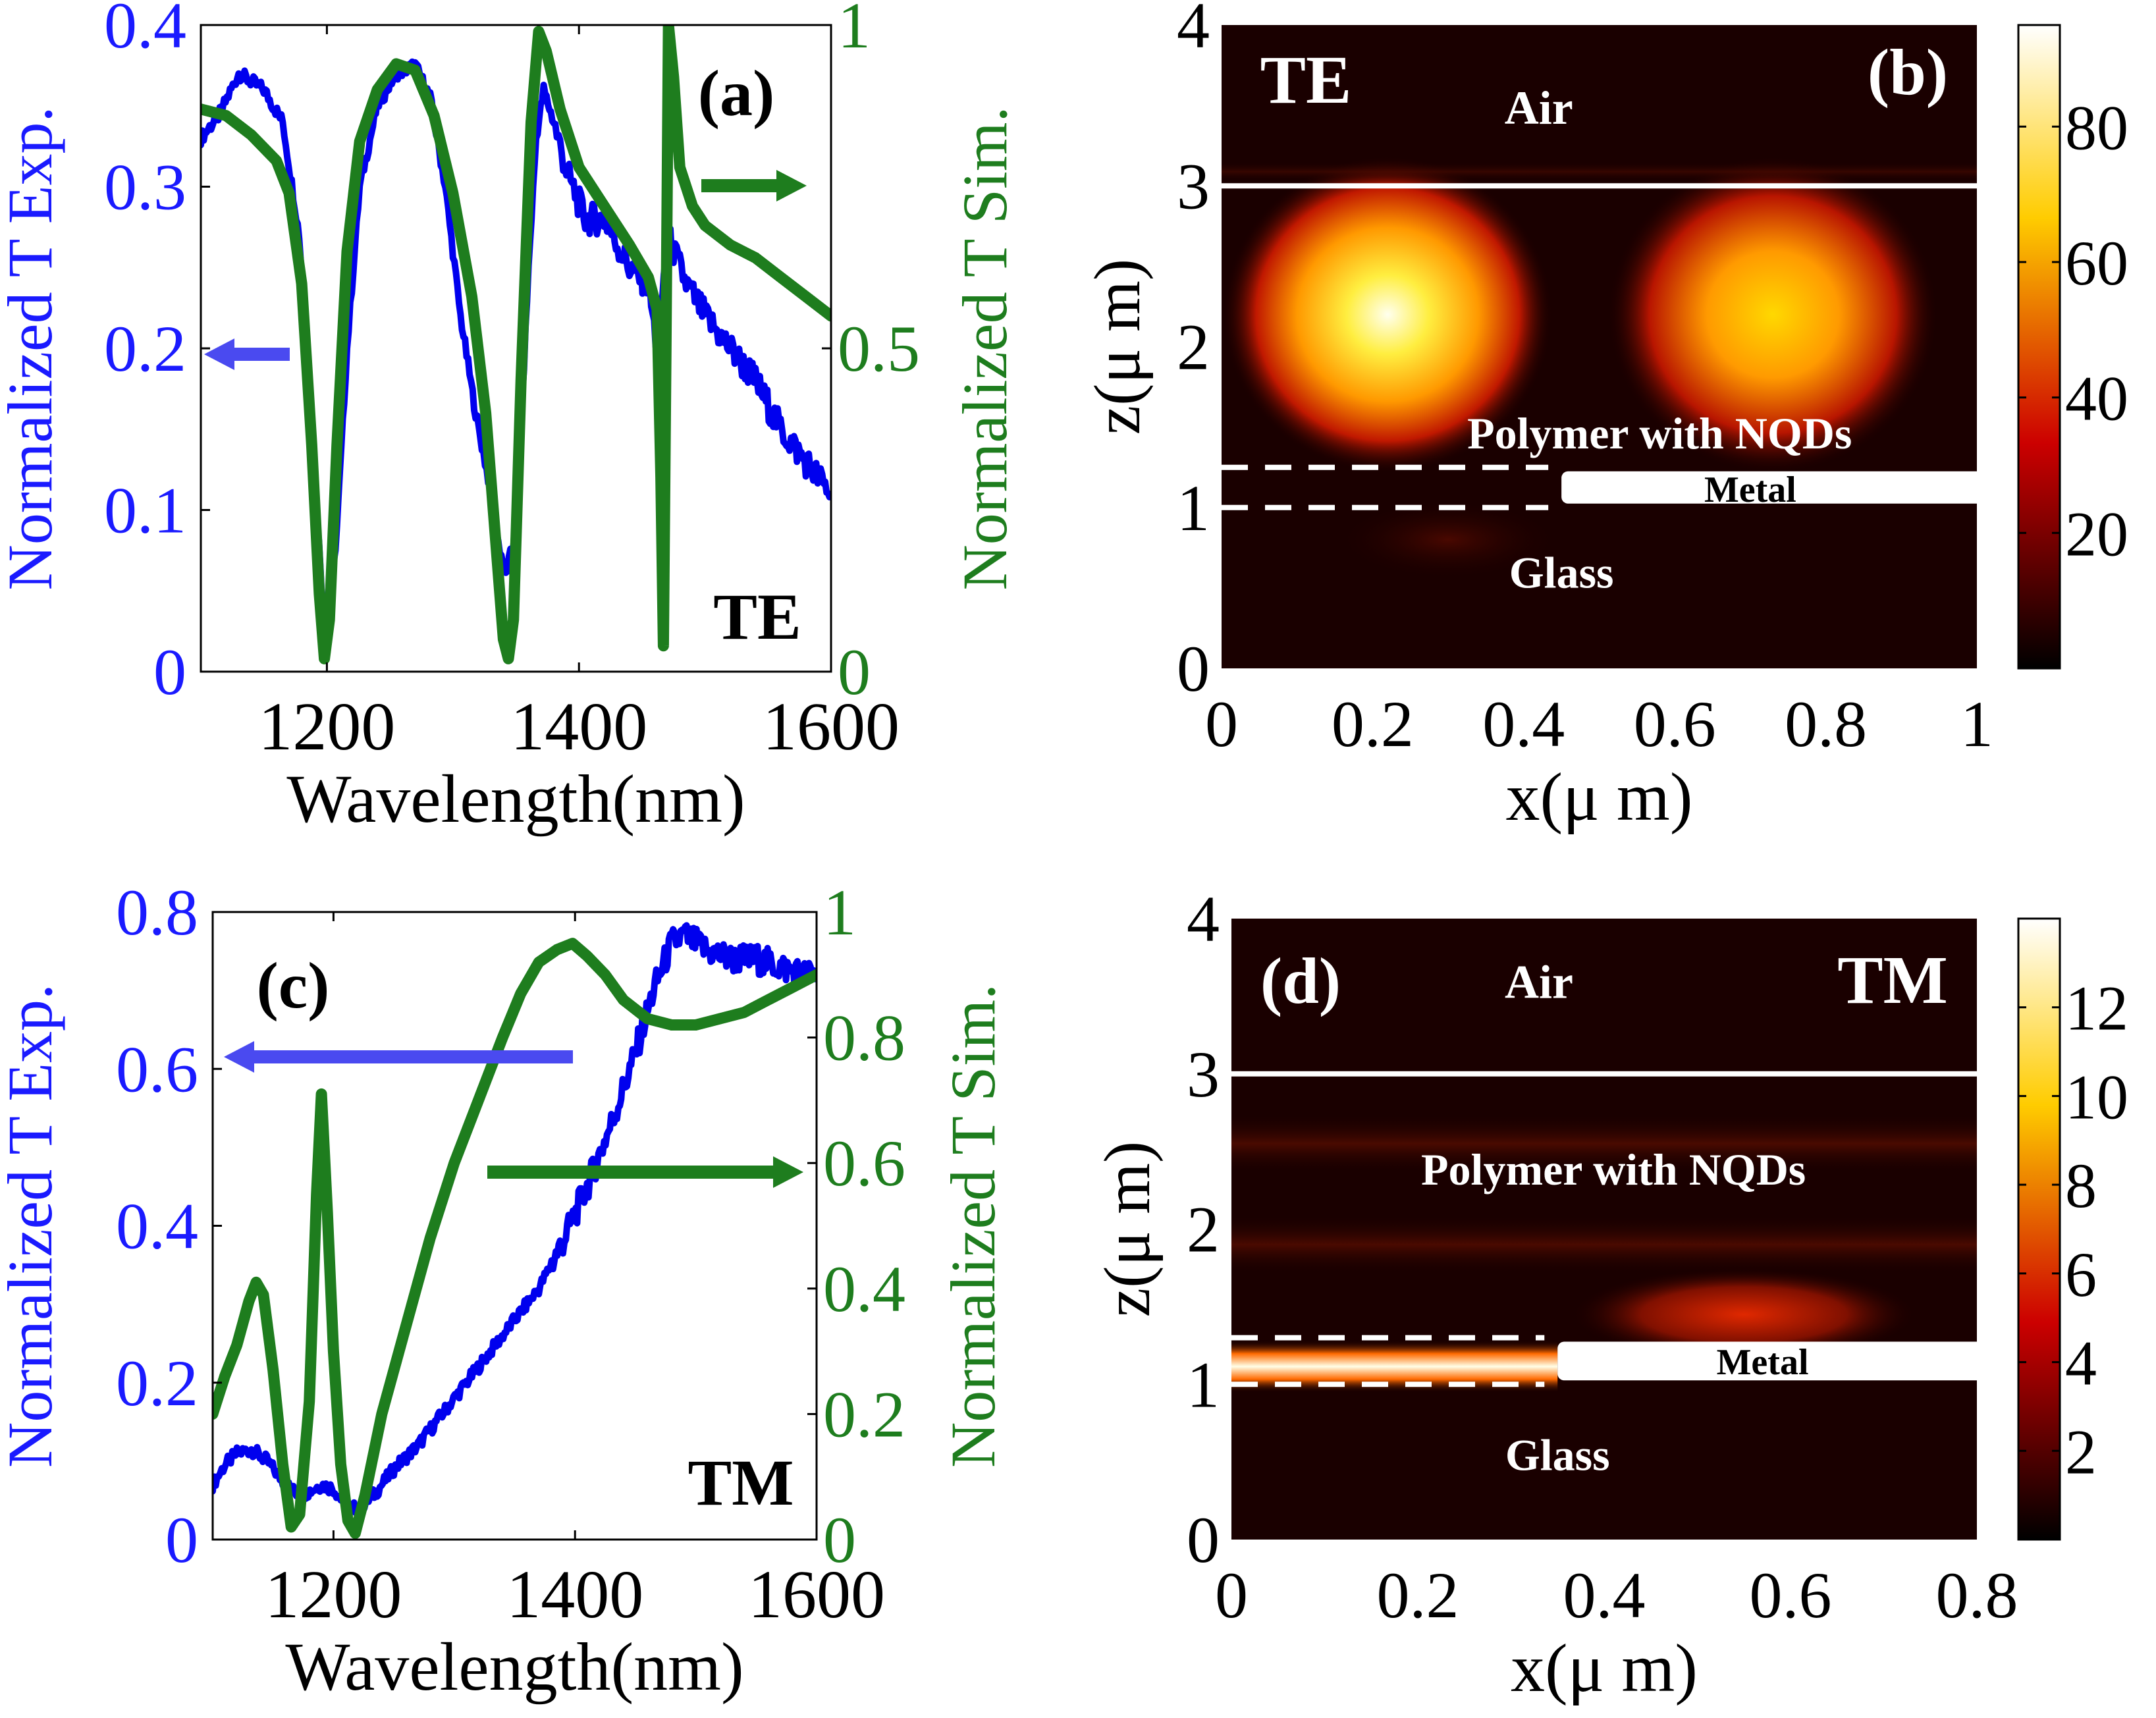  I want to click on colorbar-tick-label: 80, so click(2096, 128).